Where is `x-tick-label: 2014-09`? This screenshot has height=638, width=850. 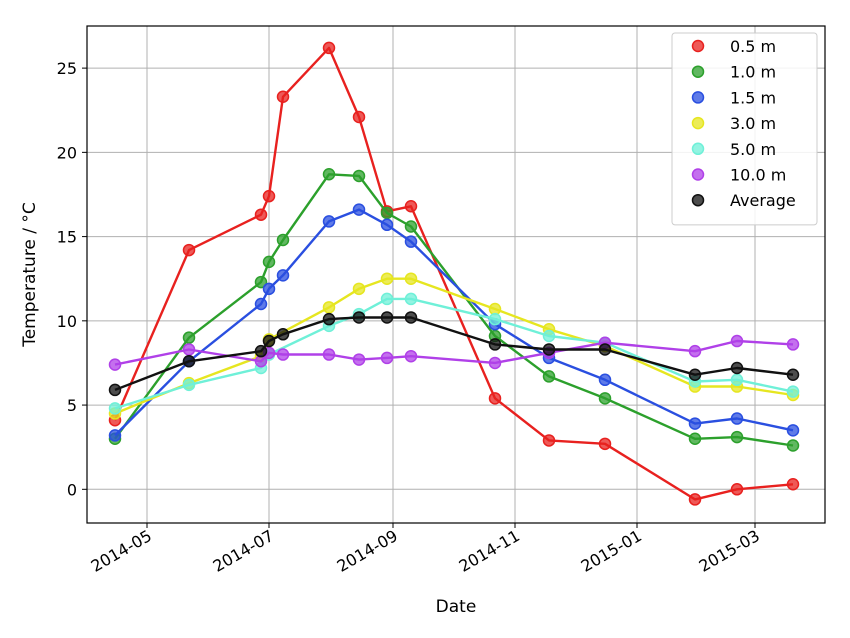 x-tick-label: 2014-09 is located at coordinates (367, 551).